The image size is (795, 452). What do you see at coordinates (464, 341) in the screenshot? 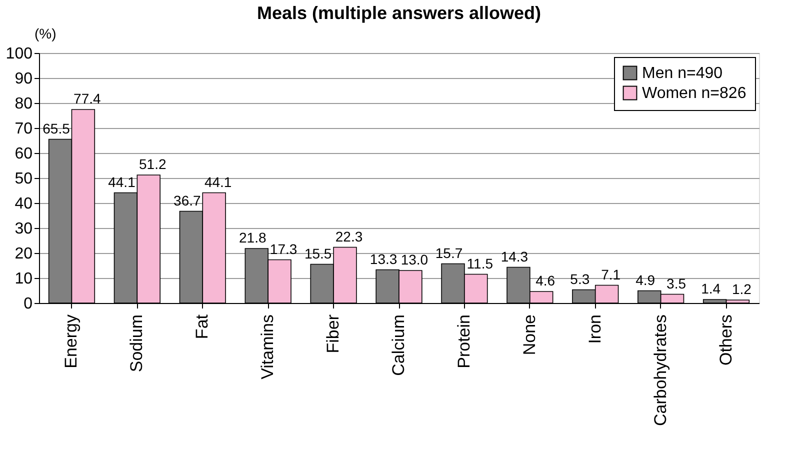
I see `x-tick-label: Protein` at bounding box center [464, 341].